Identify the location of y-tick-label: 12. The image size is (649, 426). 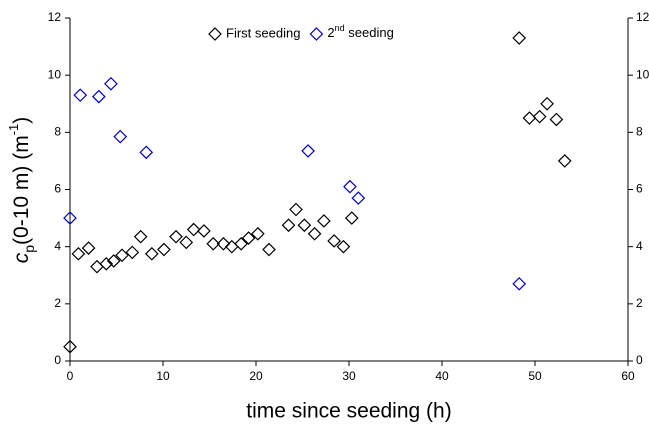
(55, 17).